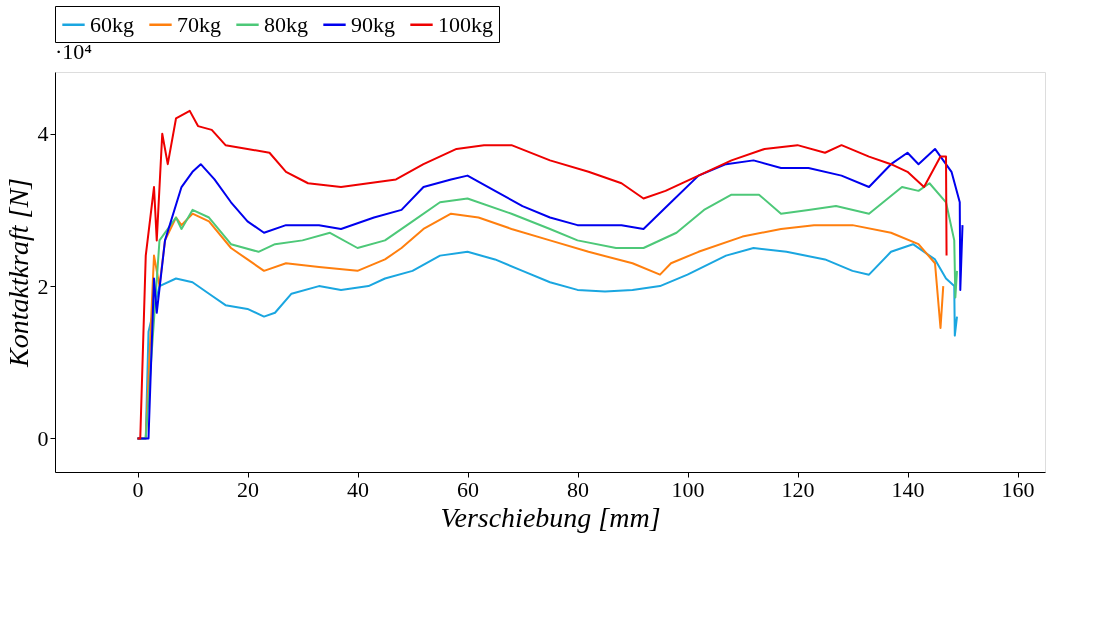 This screenshot has width=1119, height=631. Describe the element at coordinates (43, 438) in the screenshot. I see `y-tick-label: 0` at that location.